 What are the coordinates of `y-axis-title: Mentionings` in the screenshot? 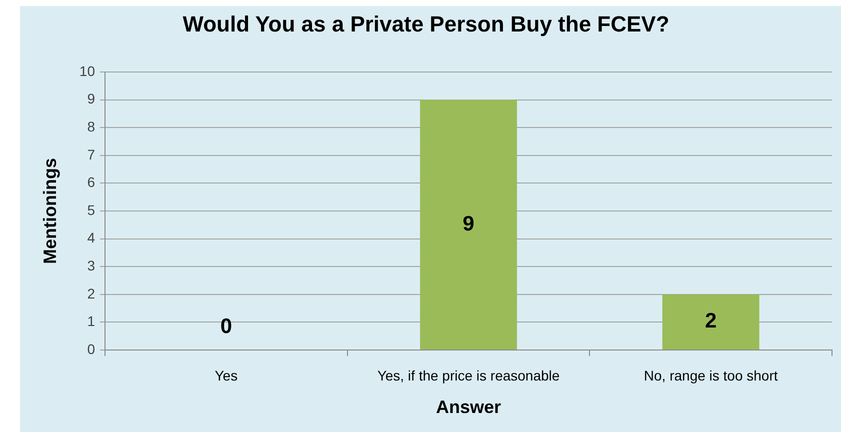 It's located at (50, 211).